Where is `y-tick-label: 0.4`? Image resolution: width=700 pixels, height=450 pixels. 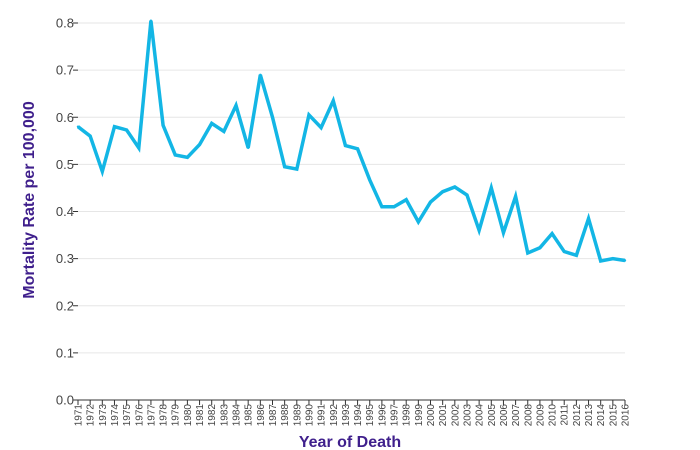 y-tick-label: 0.4 is located at coordinates (65, 211).